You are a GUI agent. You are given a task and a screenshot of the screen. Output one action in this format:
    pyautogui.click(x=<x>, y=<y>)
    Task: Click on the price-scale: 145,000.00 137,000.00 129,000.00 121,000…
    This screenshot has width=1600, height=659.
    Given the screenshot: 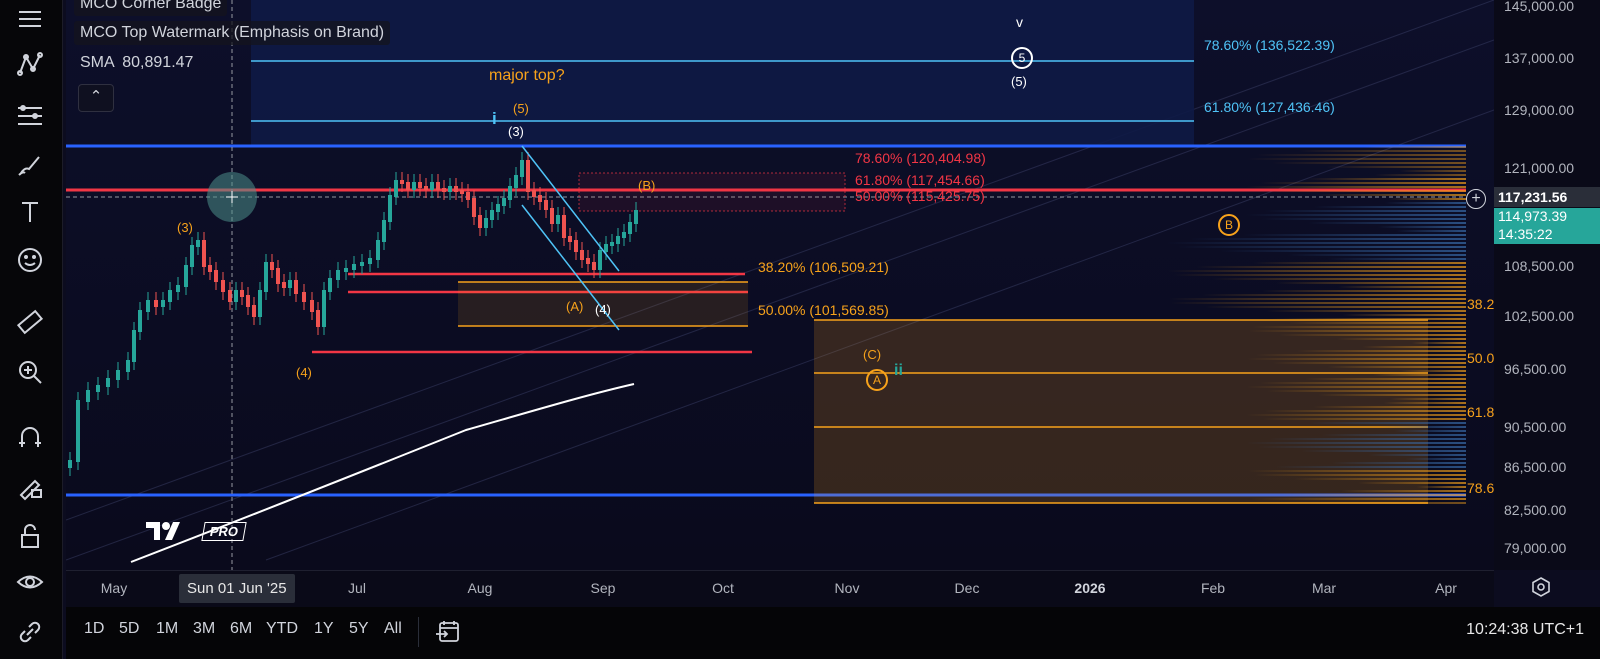 What is the action you would take?
    pyautogui.click(x=1547, y=285)
    